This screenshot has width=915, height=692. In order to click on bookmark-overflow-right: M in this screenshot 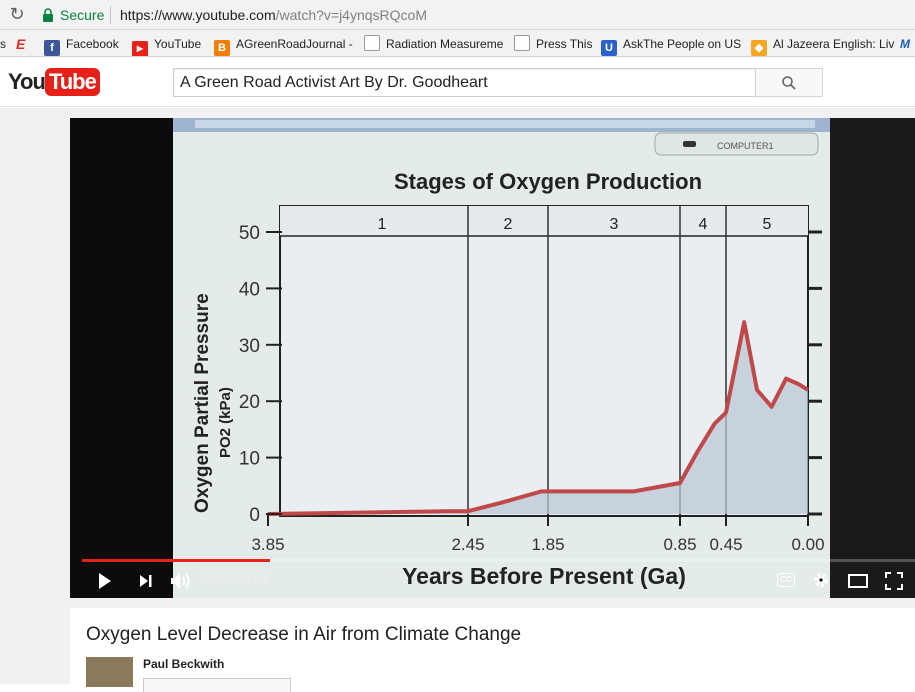, I will do `click(905, 44)`.